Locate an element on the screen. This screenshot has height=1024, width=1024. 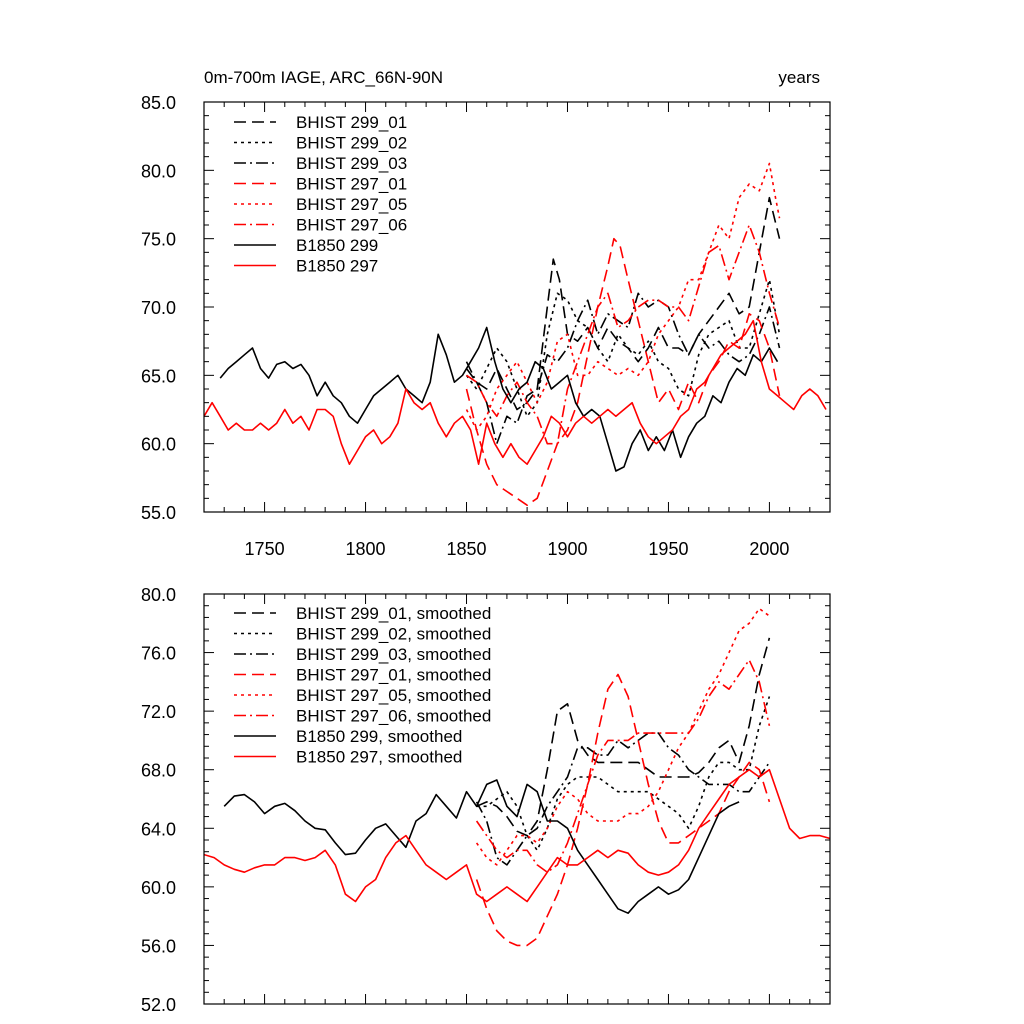
legend-entry: BHIST 297_05, smoothed is located at coordinates (362, 695).